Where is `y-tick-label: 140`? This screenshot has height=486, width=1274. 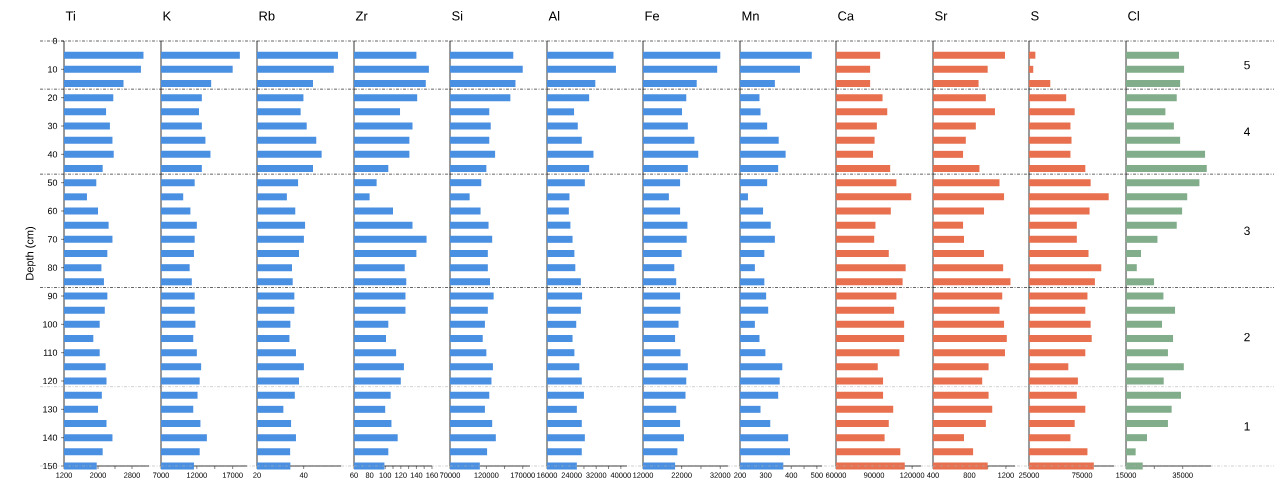
y-tick-label: 140 is located at coordinates (50, 437).